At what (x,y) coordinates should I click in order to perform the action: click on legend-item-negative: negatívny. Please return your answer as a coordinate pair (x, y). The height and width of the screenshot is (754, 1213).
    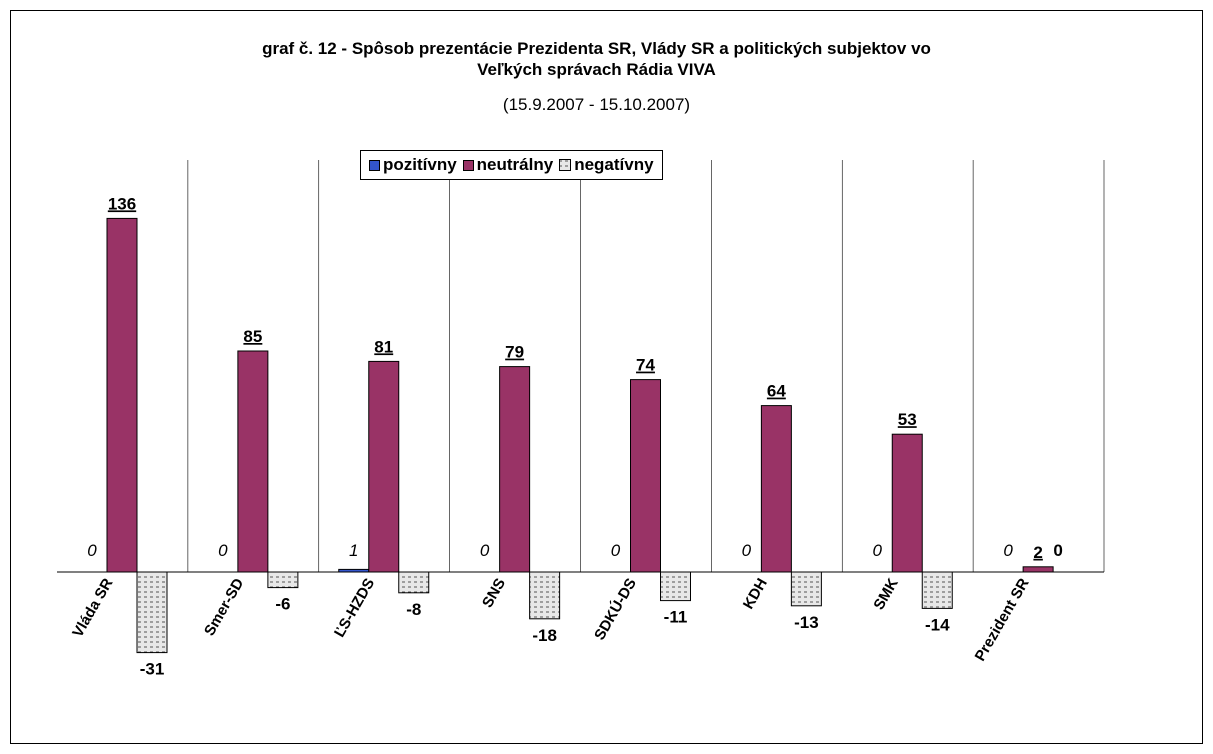
    Looking at the image, I should click on (606, 165).